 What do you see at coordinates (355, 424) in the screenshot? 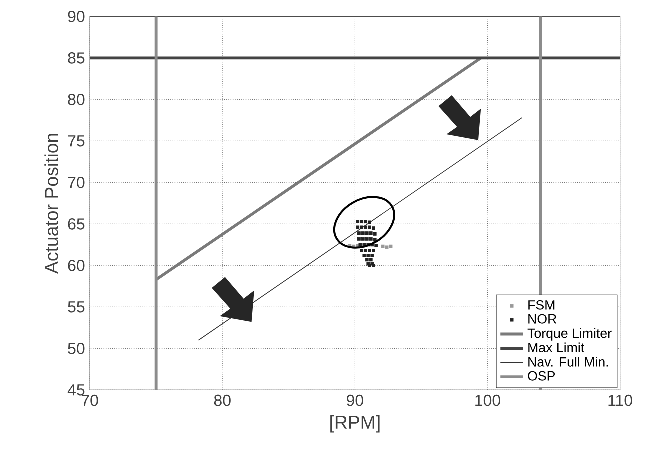
I see `x-axis-title: [RPM]` at bounding box center [355, 424].